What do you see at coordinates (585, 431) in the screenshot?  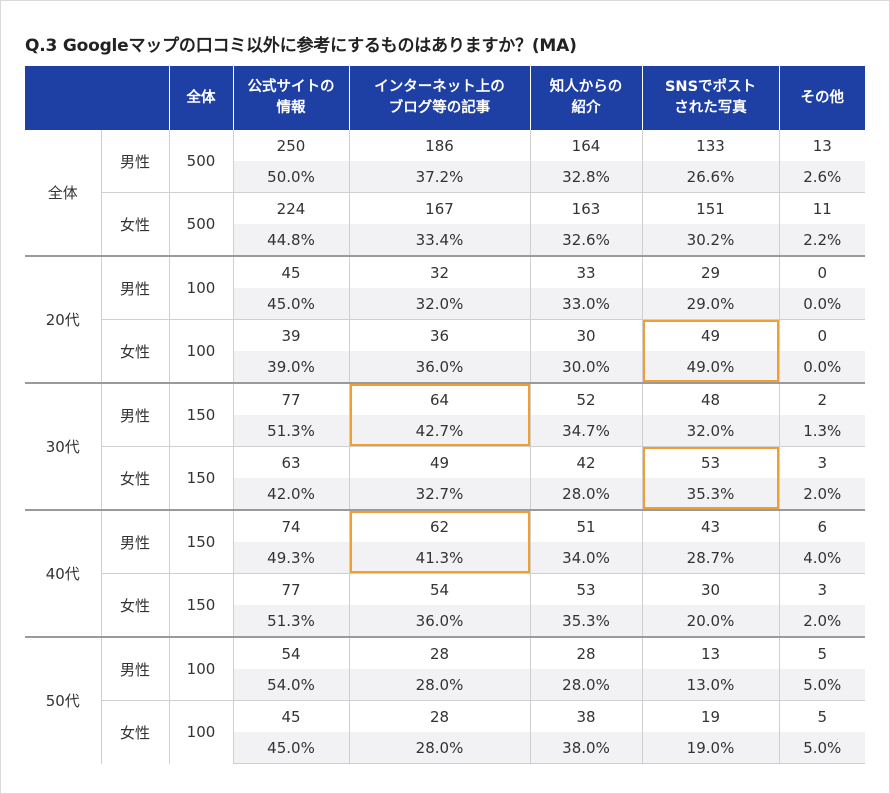 I see `percent-cell: 34.7%` at bounding box center [585, 431].